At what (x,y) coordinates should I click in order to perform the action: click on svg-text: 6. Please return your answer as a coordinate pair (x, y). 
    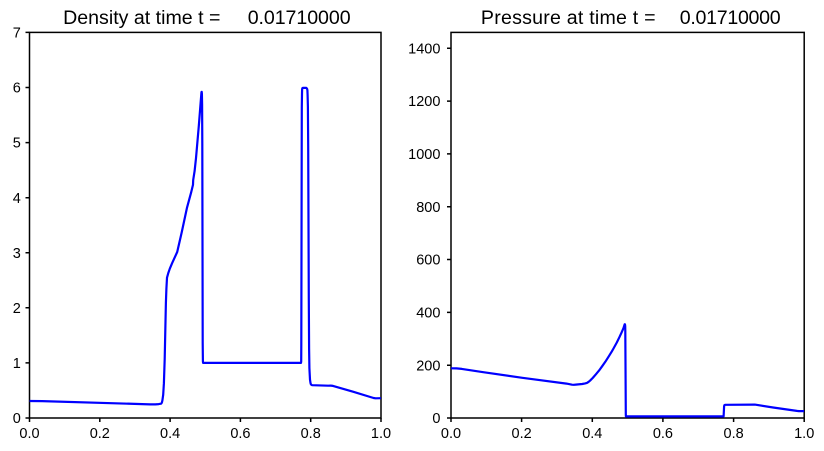
    Looking at the image, I should click on (17, 89).